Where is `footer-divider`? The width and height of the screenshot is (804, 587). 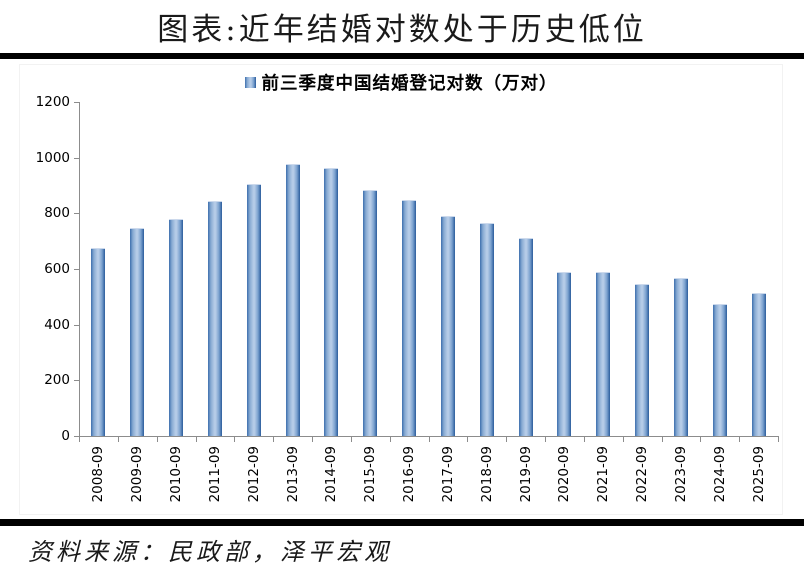 footer-divider is located at coordinates (402, 522).